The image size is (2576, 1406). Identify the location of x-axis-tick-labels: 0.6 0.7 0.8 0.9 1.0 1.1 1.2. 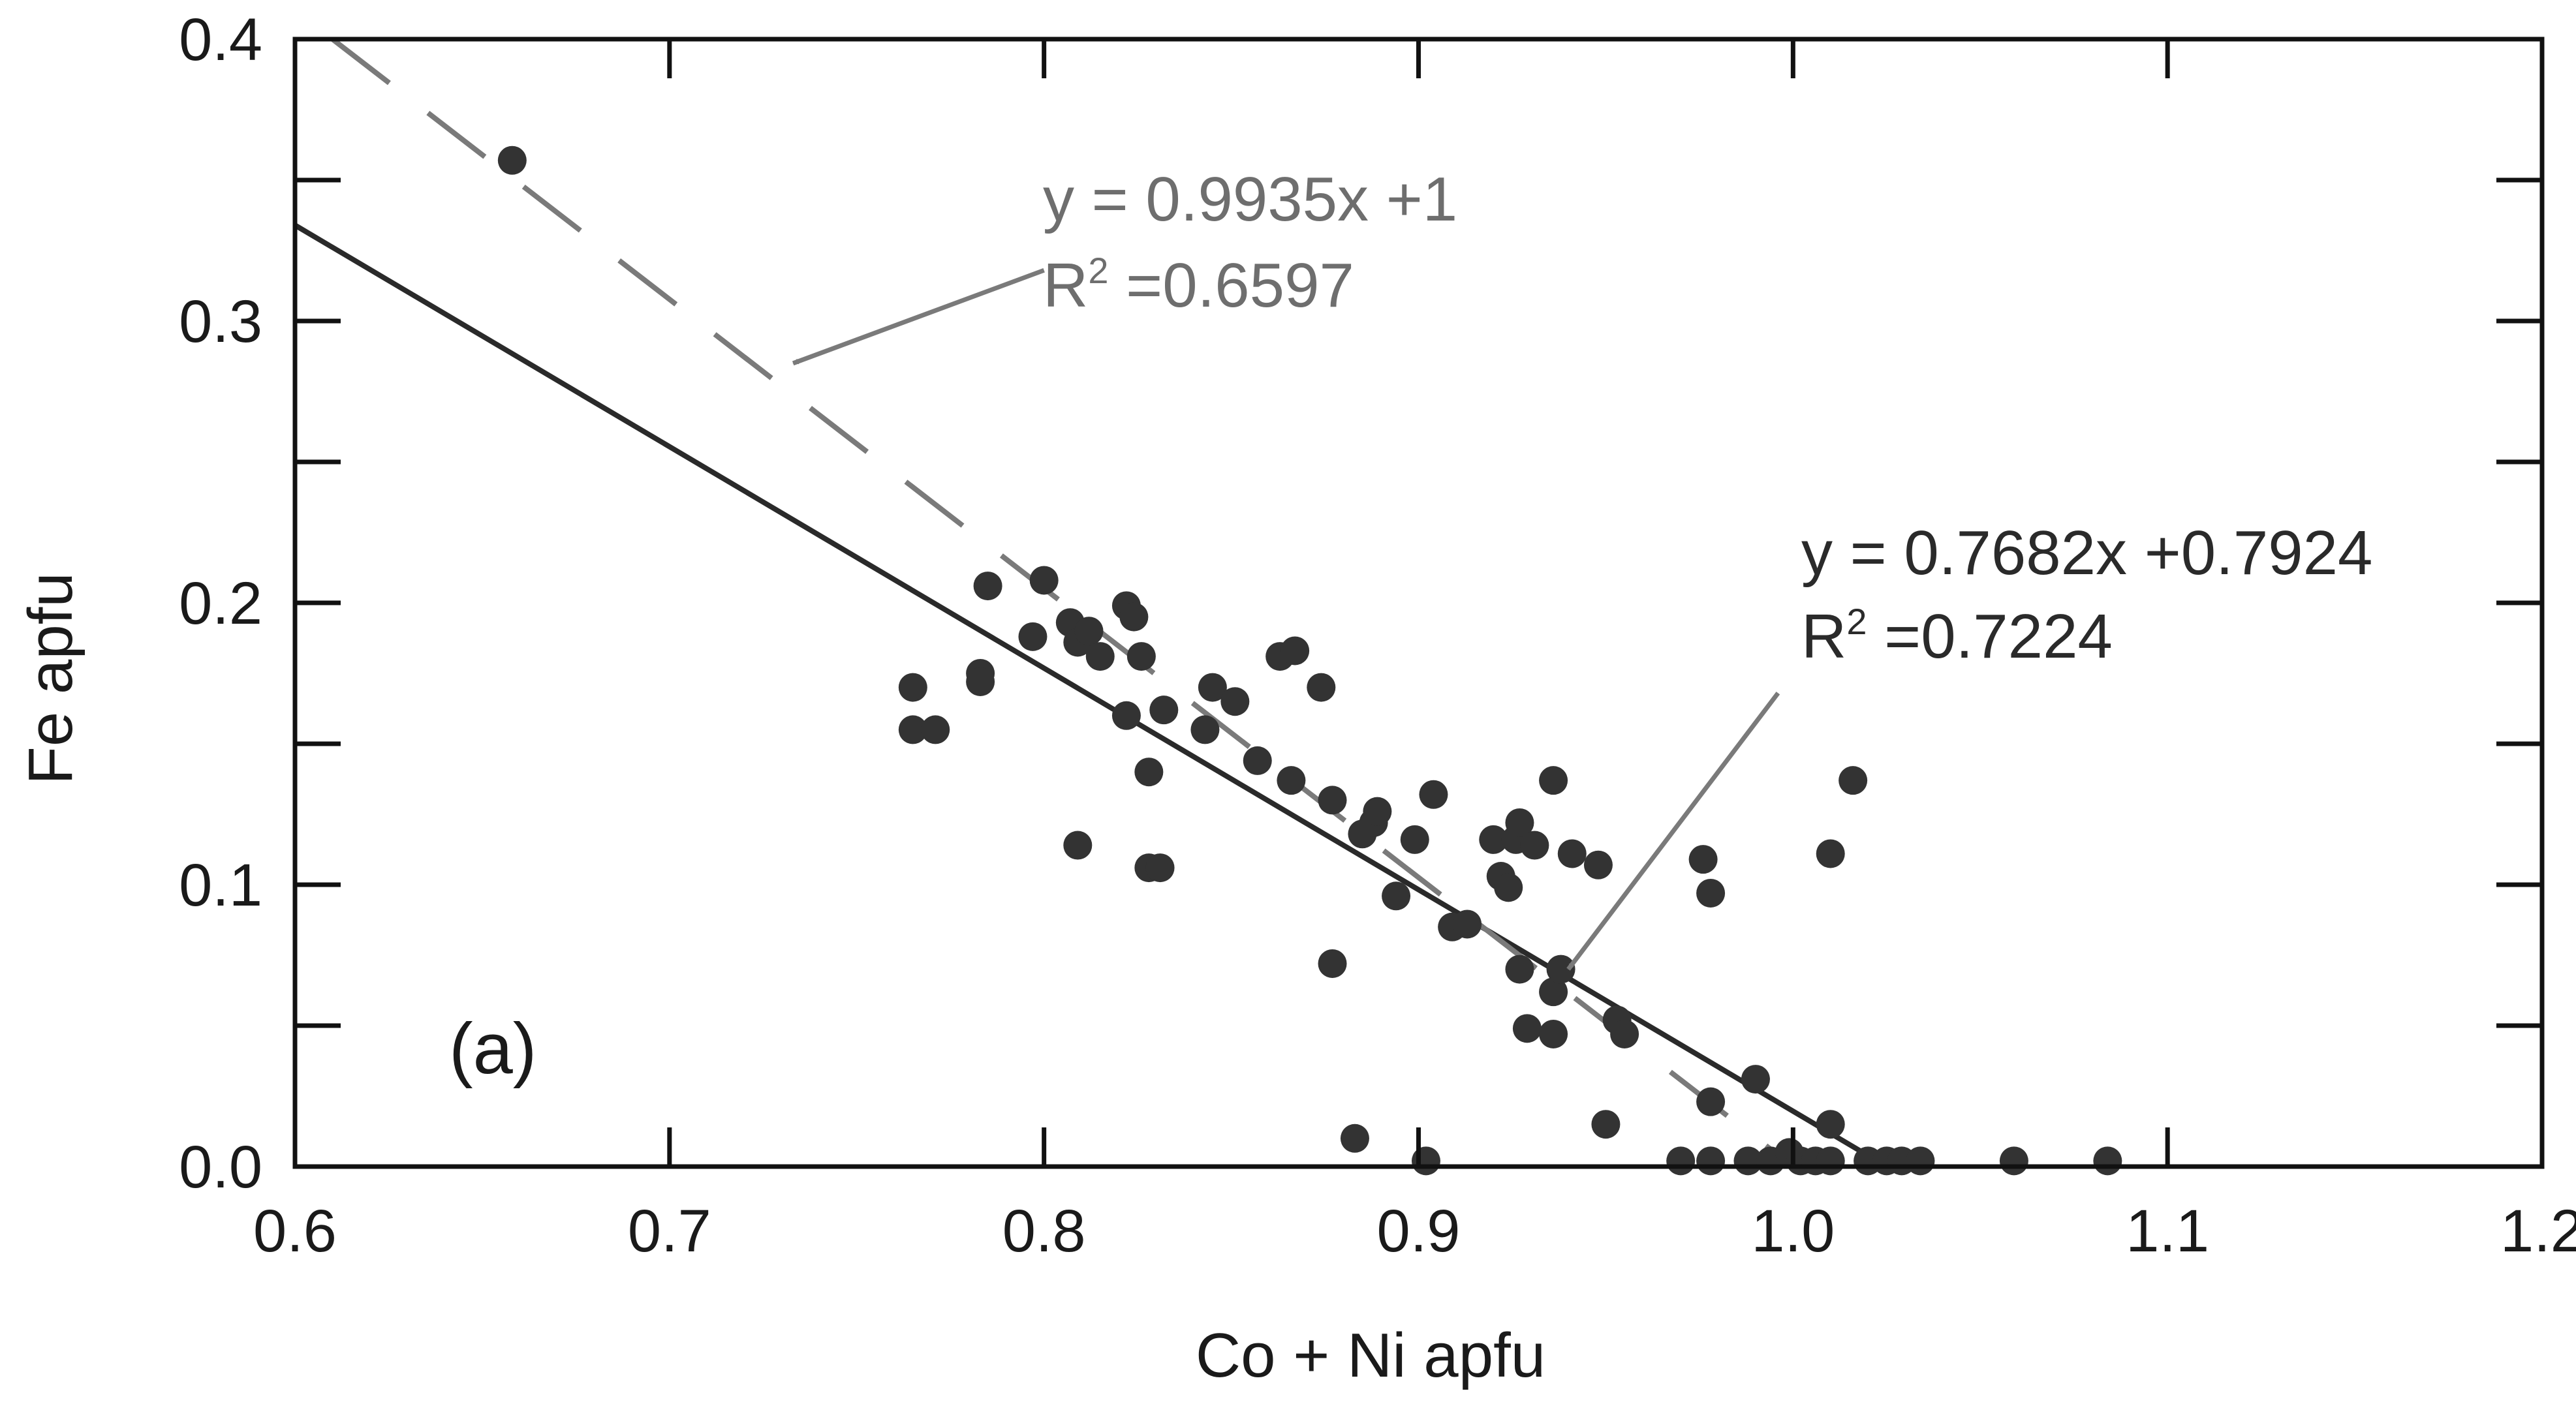
(1415, 1231).